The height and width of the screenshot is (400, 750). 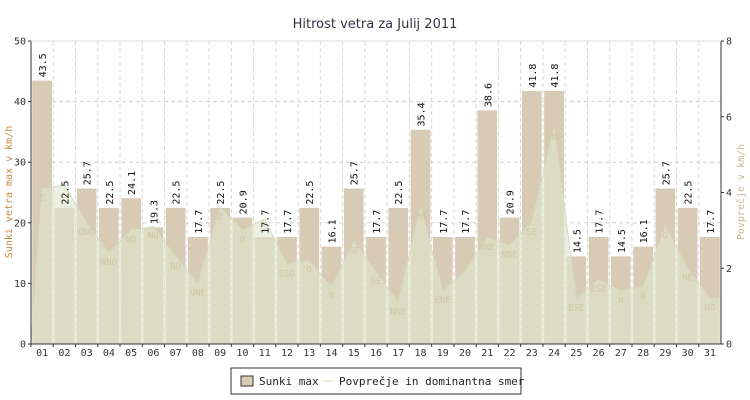 I want to click on x-tick-label: 17, so click(x=398, y=353).